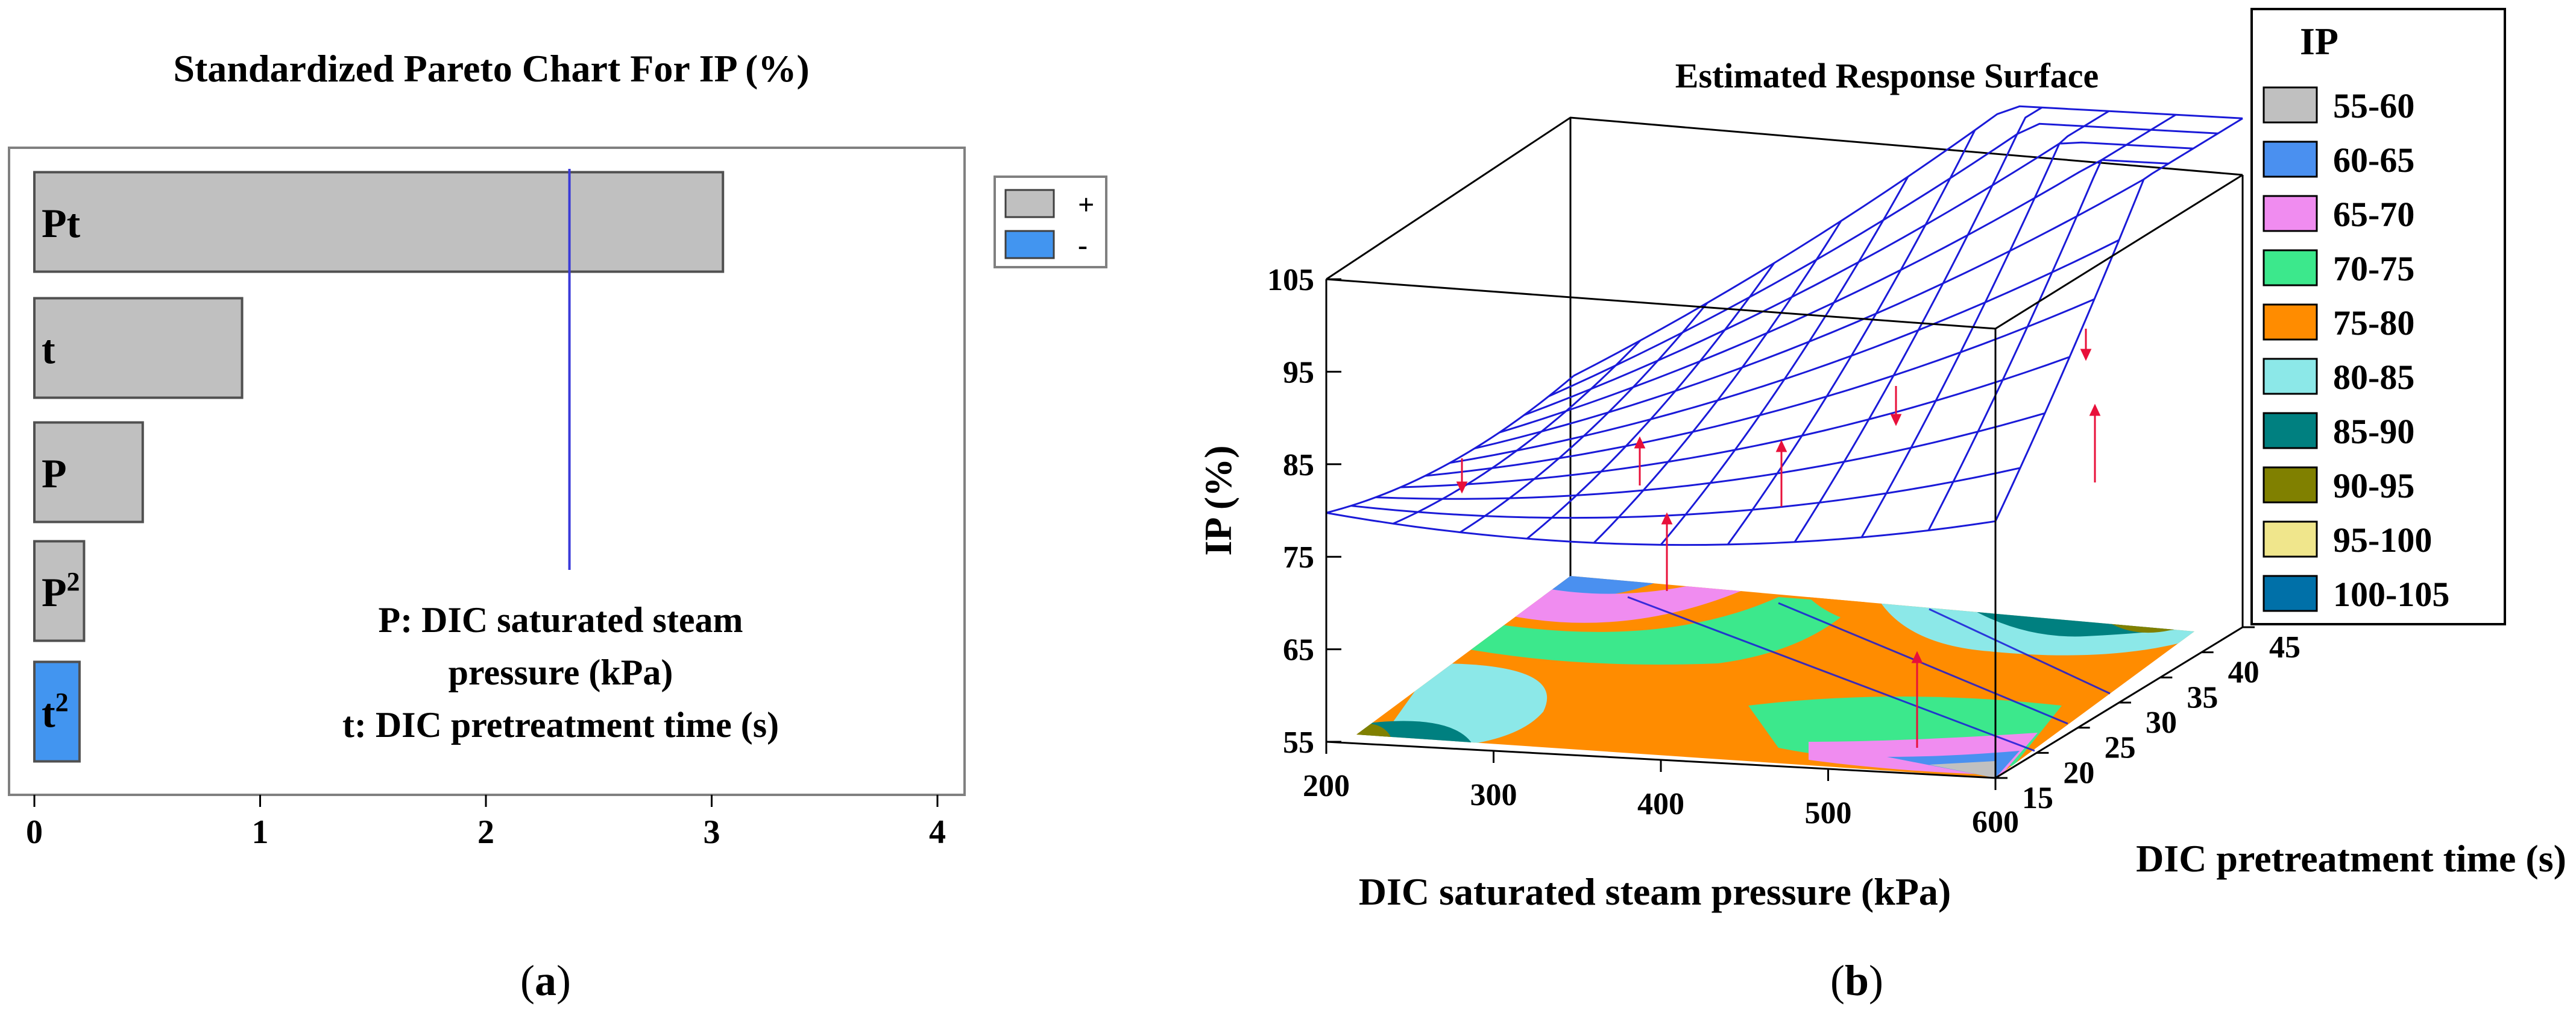 Image resolution: width=2576 pixels, height=1021 pixels. I want to click on bar-label-base-2: t, so click(48, 349).